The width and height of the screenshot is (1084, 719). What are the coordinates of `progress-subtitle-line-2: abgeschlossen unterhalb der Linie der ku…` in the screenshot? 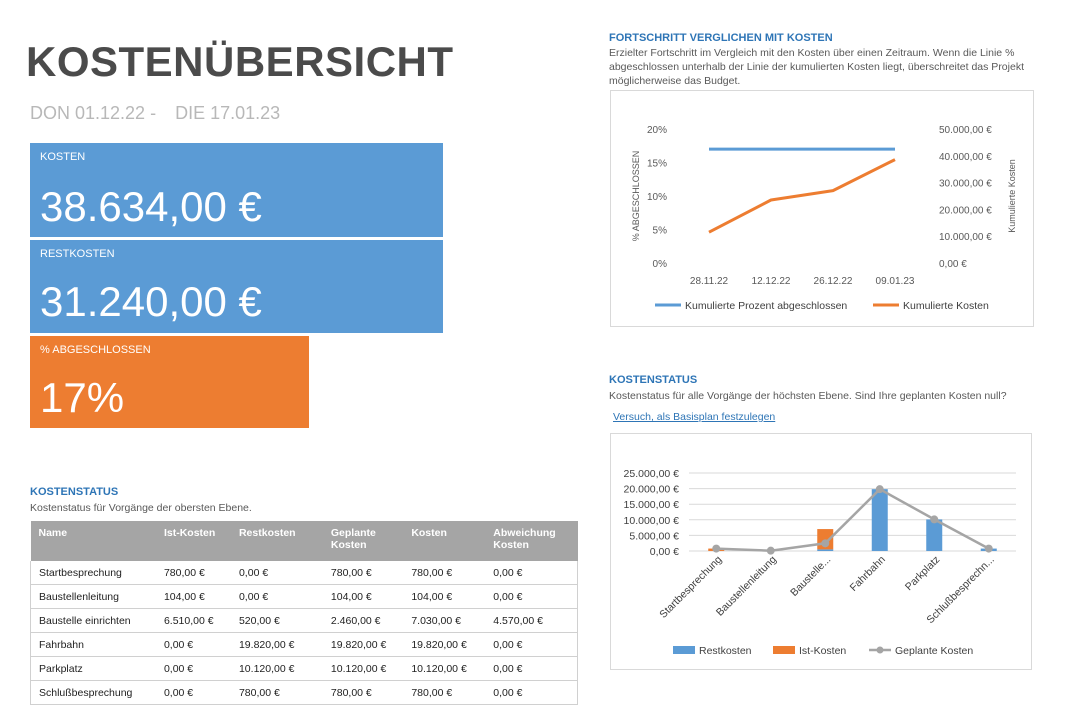 It's located at (816, 67).